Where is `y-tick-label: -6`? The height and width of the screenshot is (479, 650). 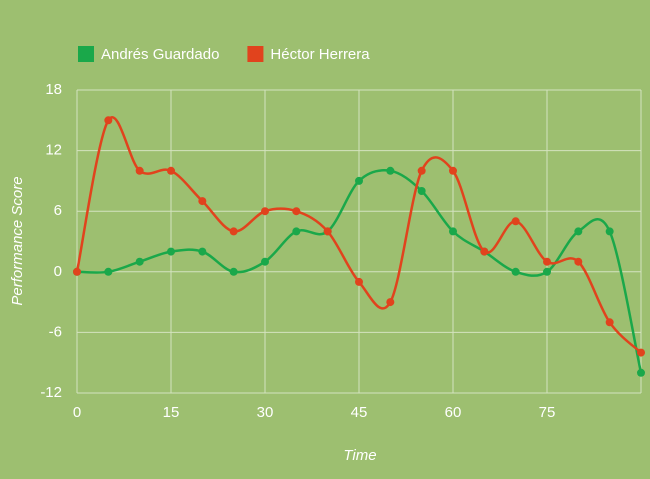 y-tick-label: -6 is located at coordinates (55, 331).